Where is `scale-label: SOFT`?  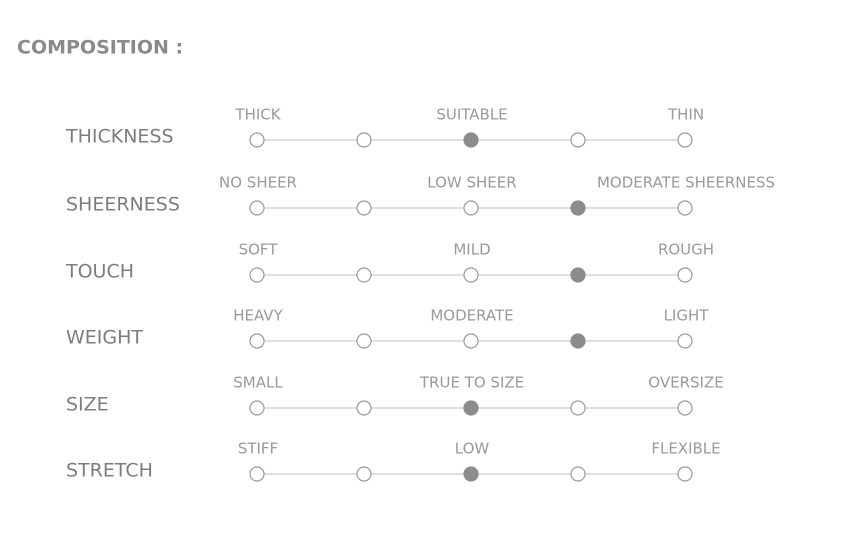 scale-label: SOFT is located at coordinates (259, 250).